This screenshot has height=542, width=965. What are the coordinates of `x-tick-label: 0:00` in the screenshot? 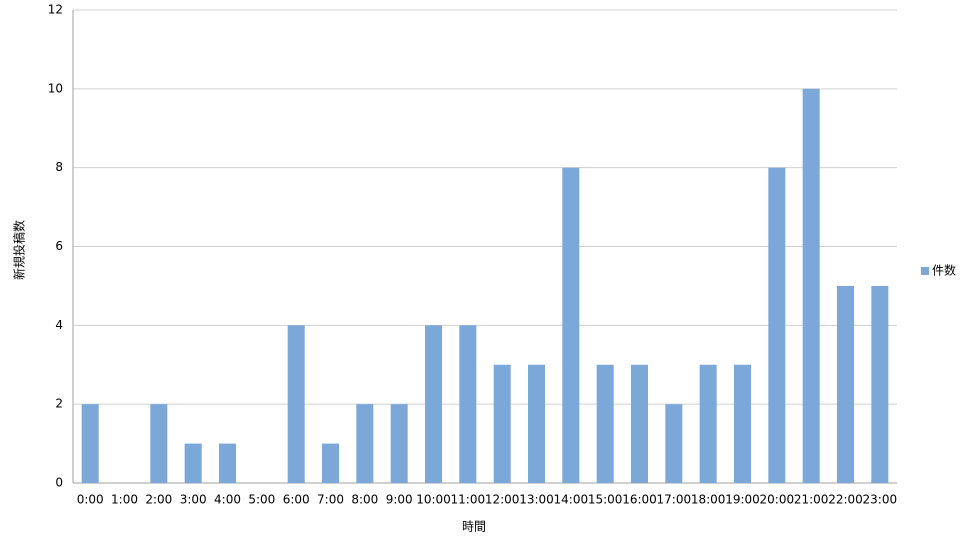 It's located at (90, 500).